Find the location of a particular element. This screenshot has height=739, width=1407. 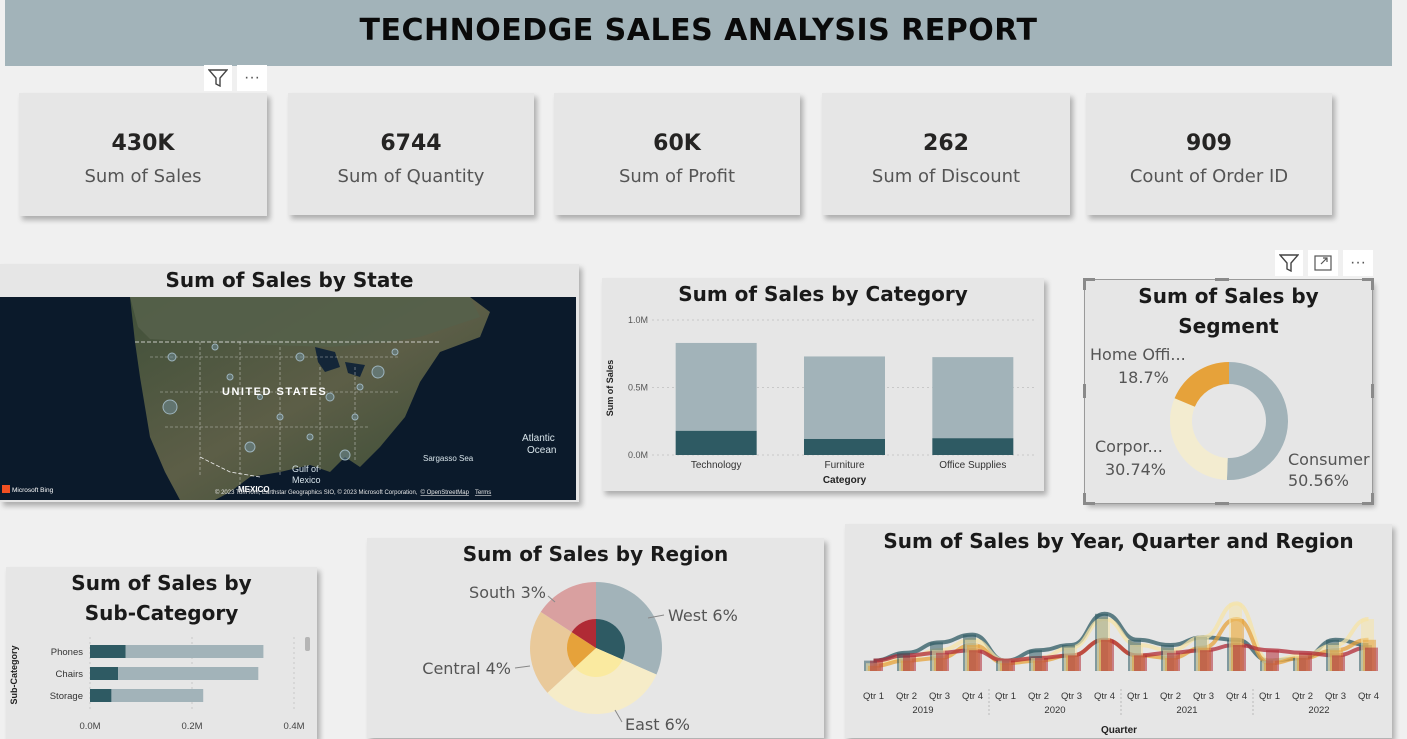

scrollbar-thumb is located at coordinates (307, 644).